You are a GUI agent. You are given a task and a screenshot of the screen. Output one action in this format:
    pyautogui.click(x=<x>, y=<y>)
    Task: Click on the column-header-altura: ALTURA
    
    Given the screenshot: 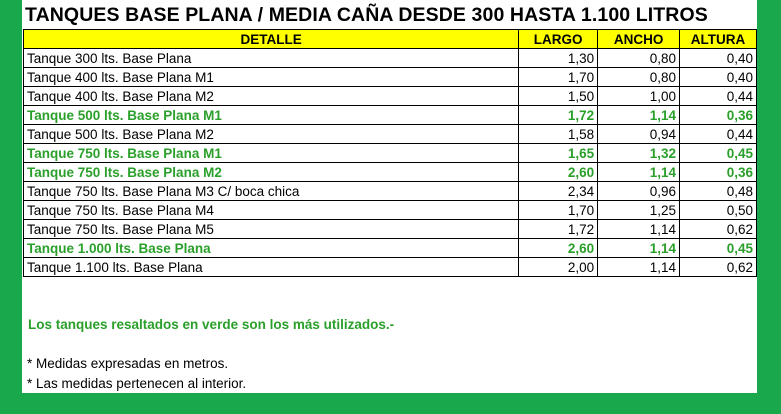 What is the action you would take?
    pyautogui.click(x=718, y=39)
    